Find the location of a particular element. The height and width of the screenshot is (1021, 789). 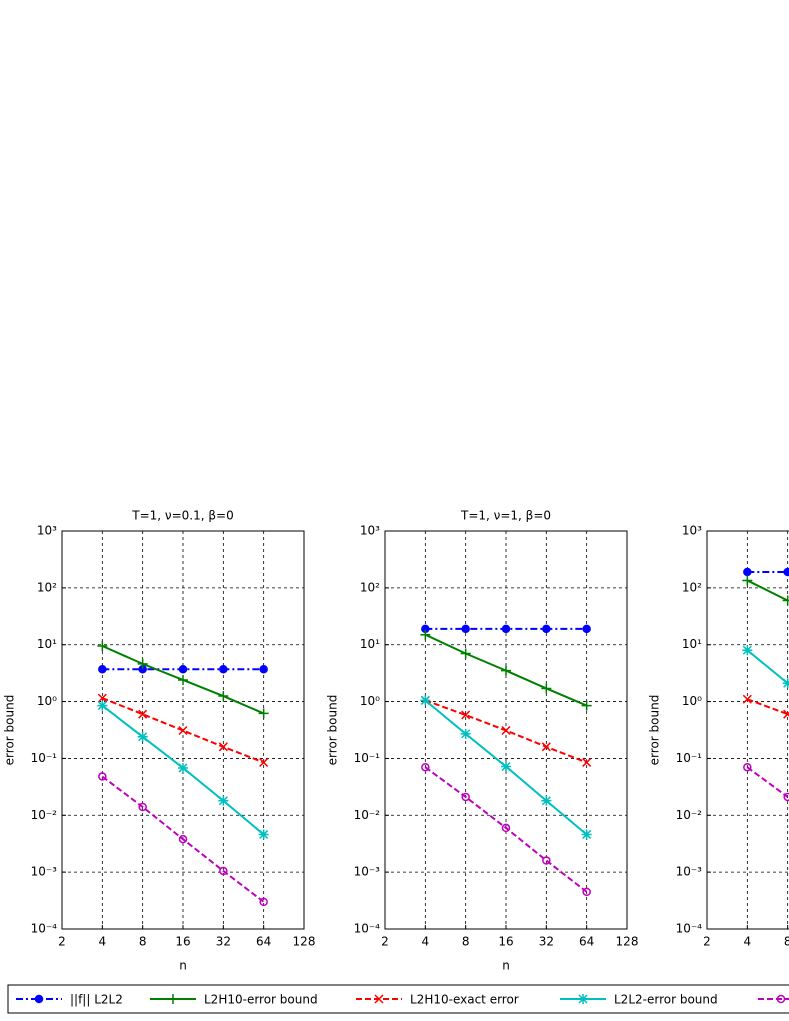

legend-label: L2L2-error bound is located at coordinates (666, 1000).